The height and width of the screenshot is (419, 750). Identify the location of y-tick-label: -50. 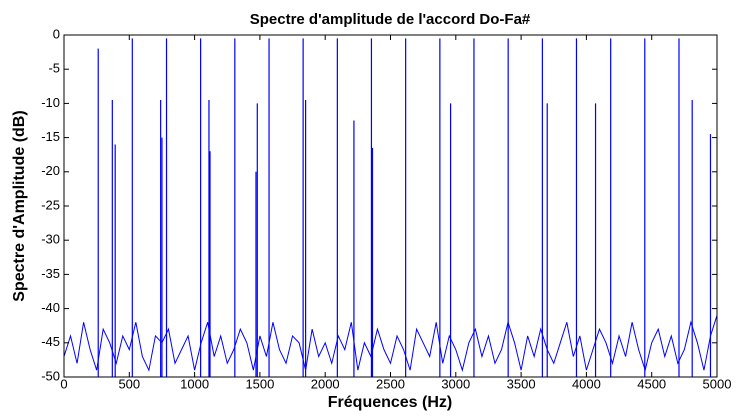
(50, 375).